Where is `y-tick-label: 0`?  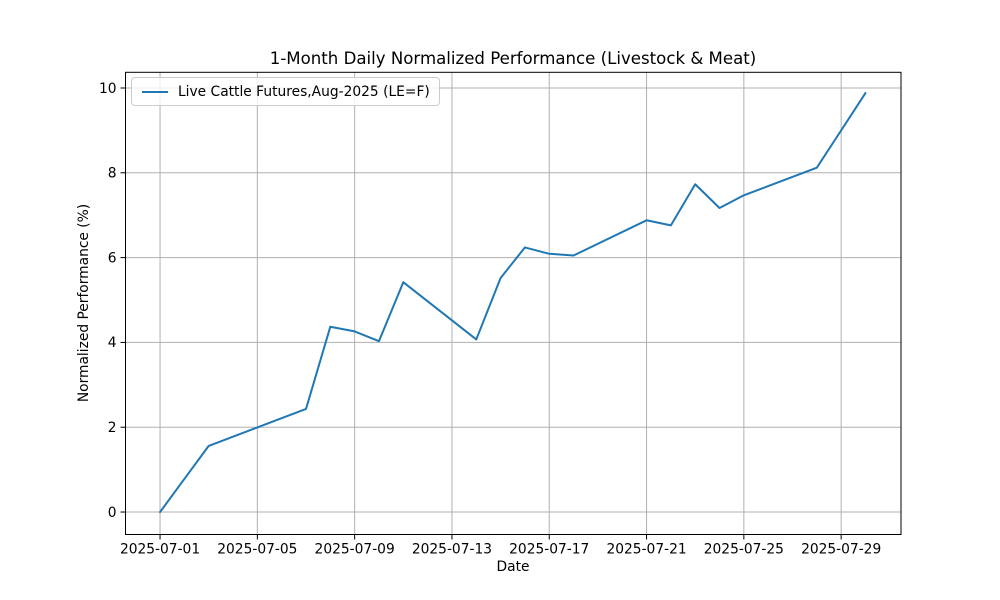
y-tick-label: 0 is located at coordinates (112, 513).